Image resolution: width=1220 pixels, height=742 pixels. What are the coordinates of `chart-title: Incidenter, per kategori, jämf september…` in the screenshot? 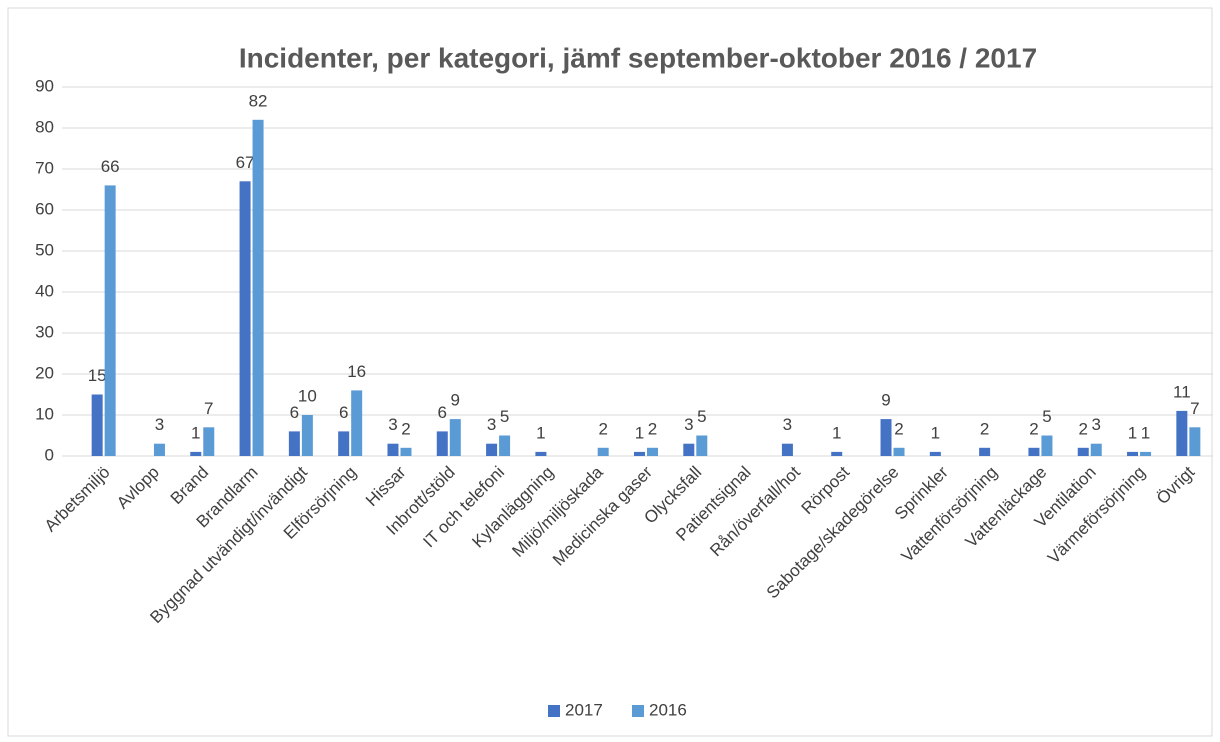 It's located at (638, 57).